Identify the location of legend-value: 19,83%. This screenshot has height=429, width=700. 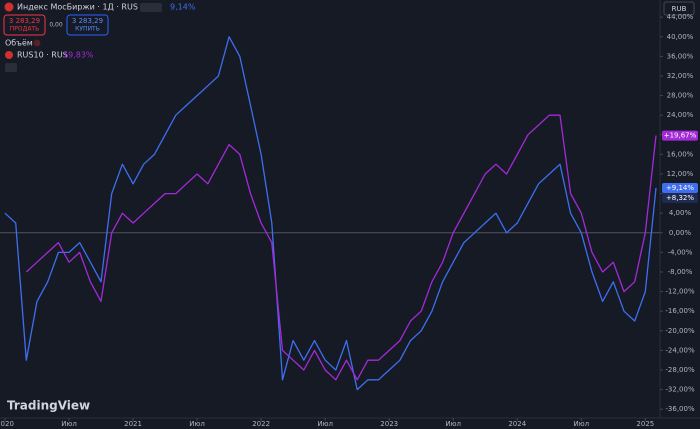
(78, 55).